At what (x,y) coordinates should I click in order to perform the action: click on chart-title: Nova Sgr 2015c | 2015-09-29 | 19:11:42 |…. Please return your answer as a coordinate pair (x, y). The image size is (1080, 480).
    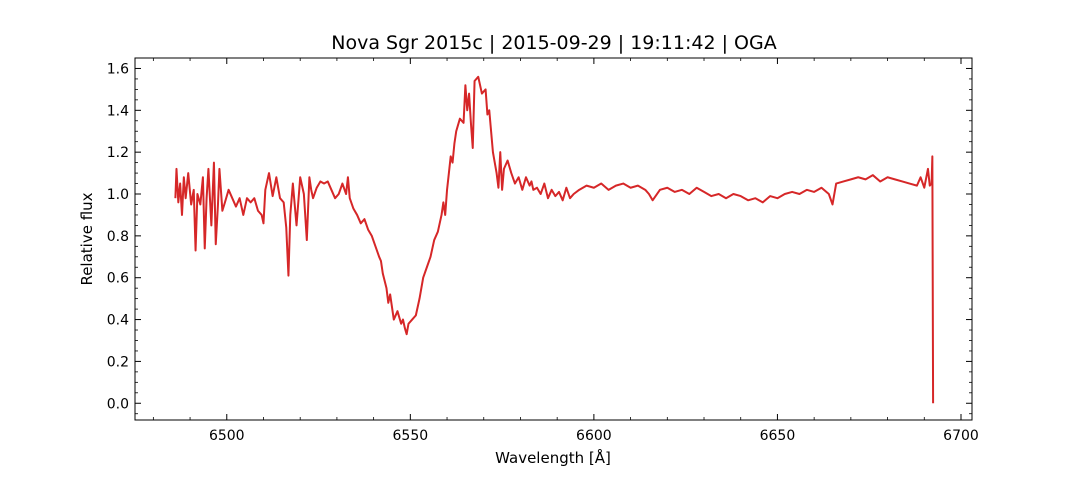
    Looking at the image, I should click on (553, 43).